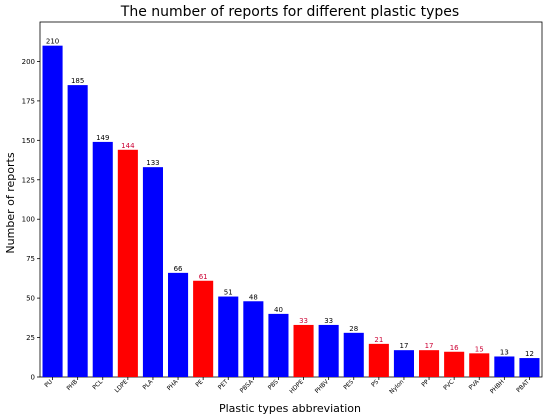 Image resolution: width=550 pixels, height=417 pixels. I want to click on bar-value-label: 66, so click(178, 269).